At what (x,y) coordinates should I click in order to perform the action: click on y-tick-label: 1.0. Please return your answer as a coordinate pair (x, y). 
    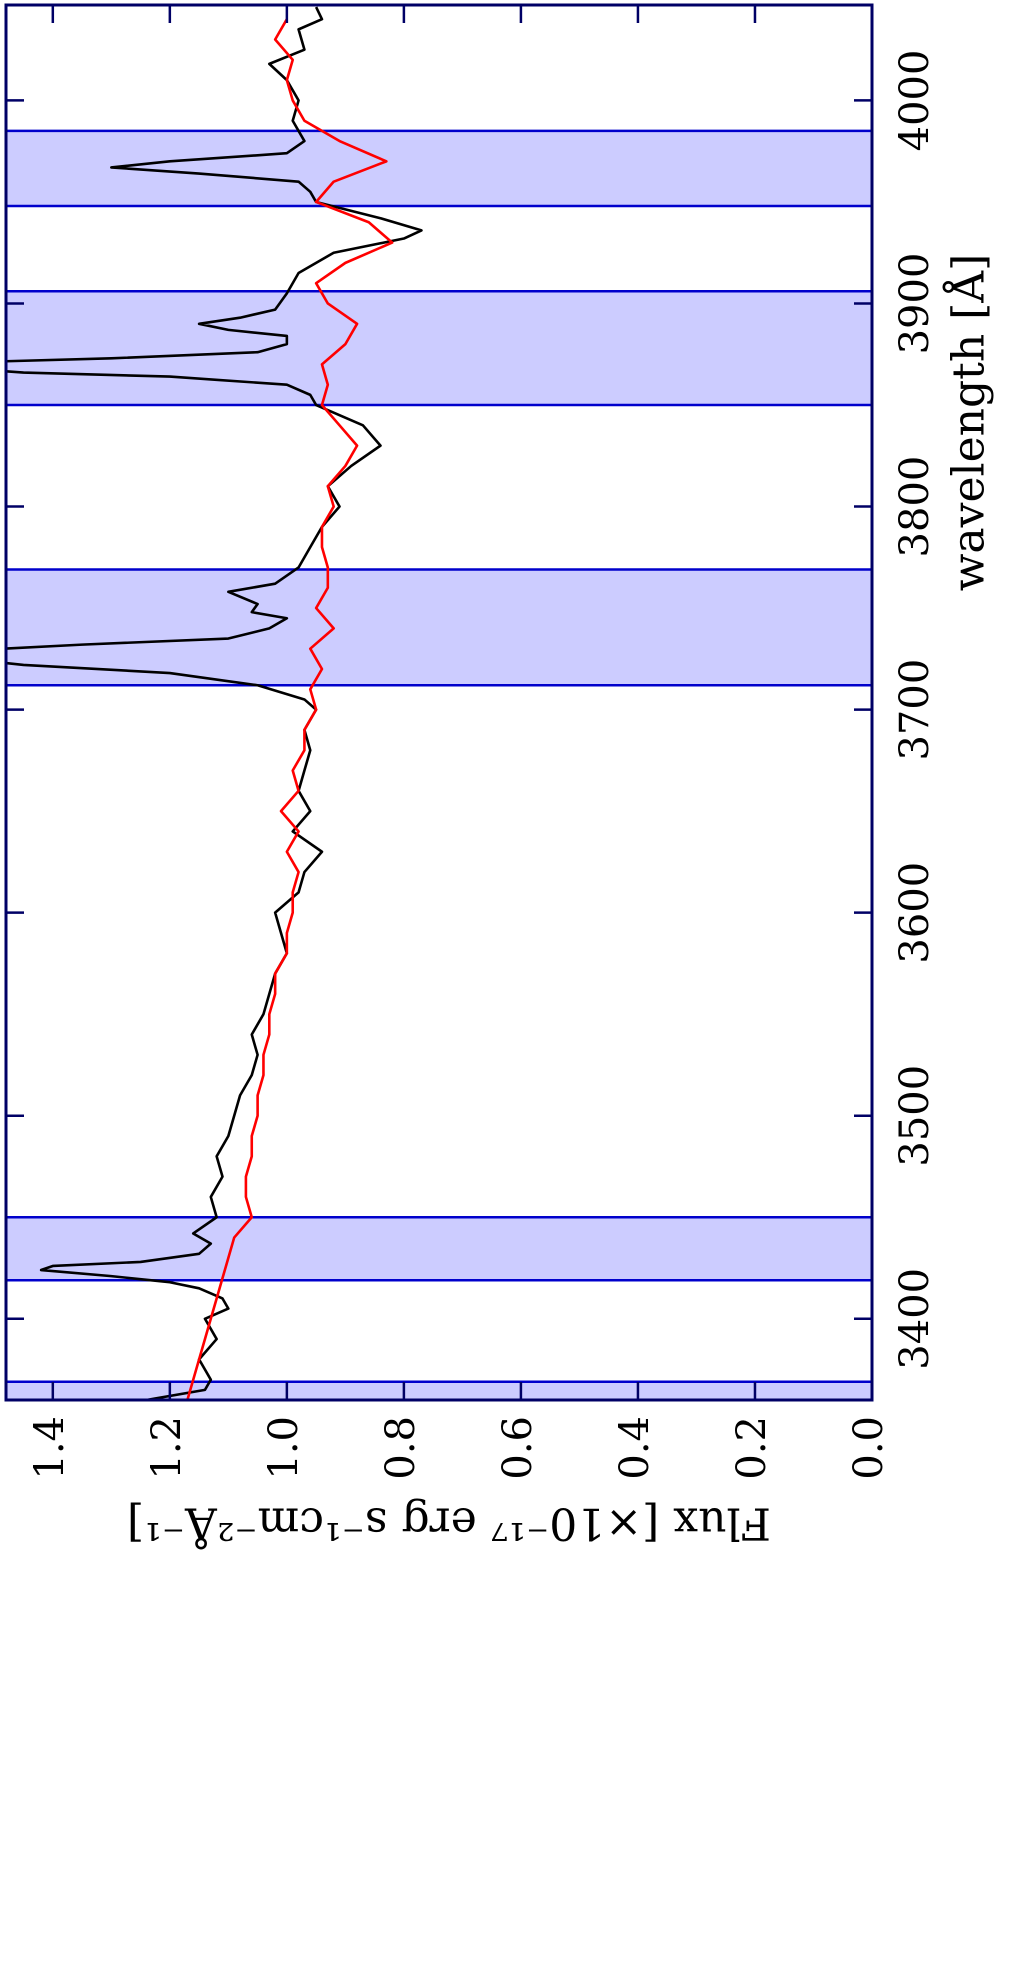
    Looking at the image, I should click on (284, 1448).